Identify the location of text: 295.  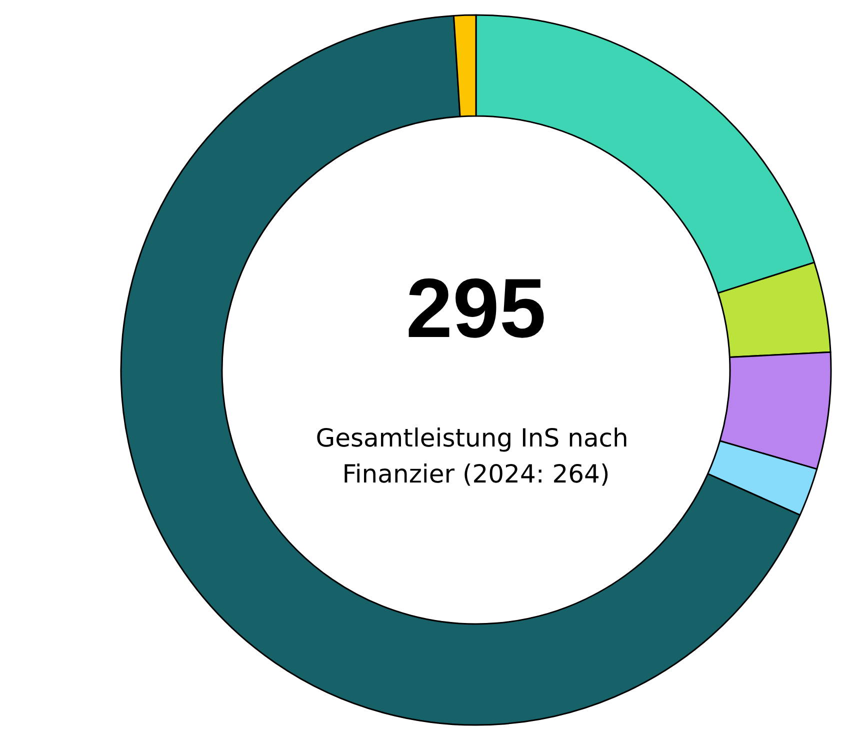
(476, 308).